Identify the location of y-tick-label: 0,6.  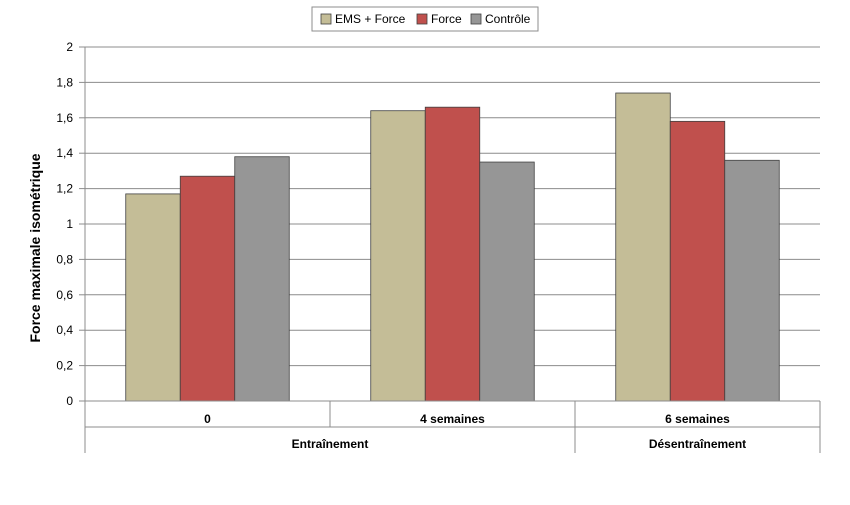
(64, 295).